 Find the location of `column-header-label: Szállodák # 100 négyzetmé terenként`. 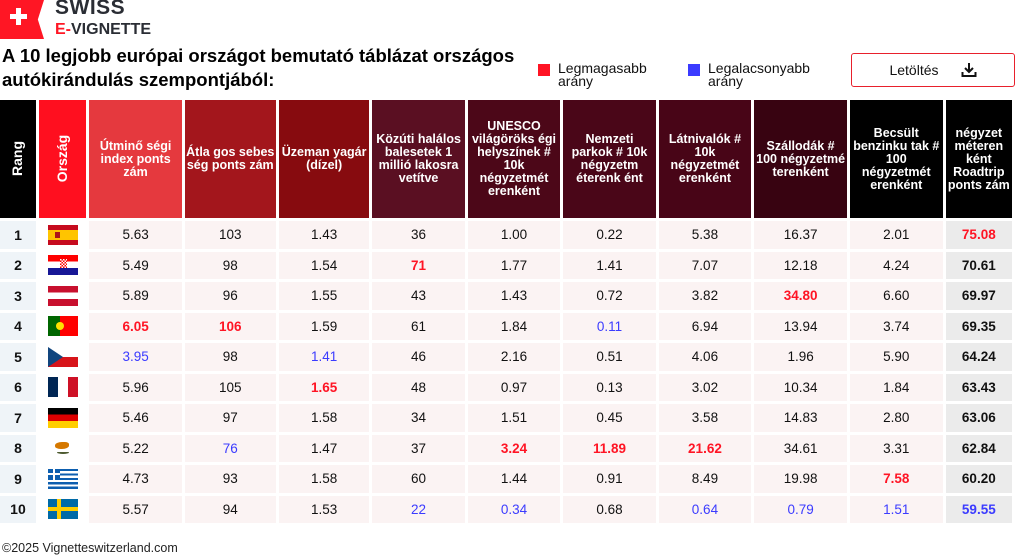

column-header-label: Szállodák # 100 négyzetmé terenként is located at coordinates (801, 158).